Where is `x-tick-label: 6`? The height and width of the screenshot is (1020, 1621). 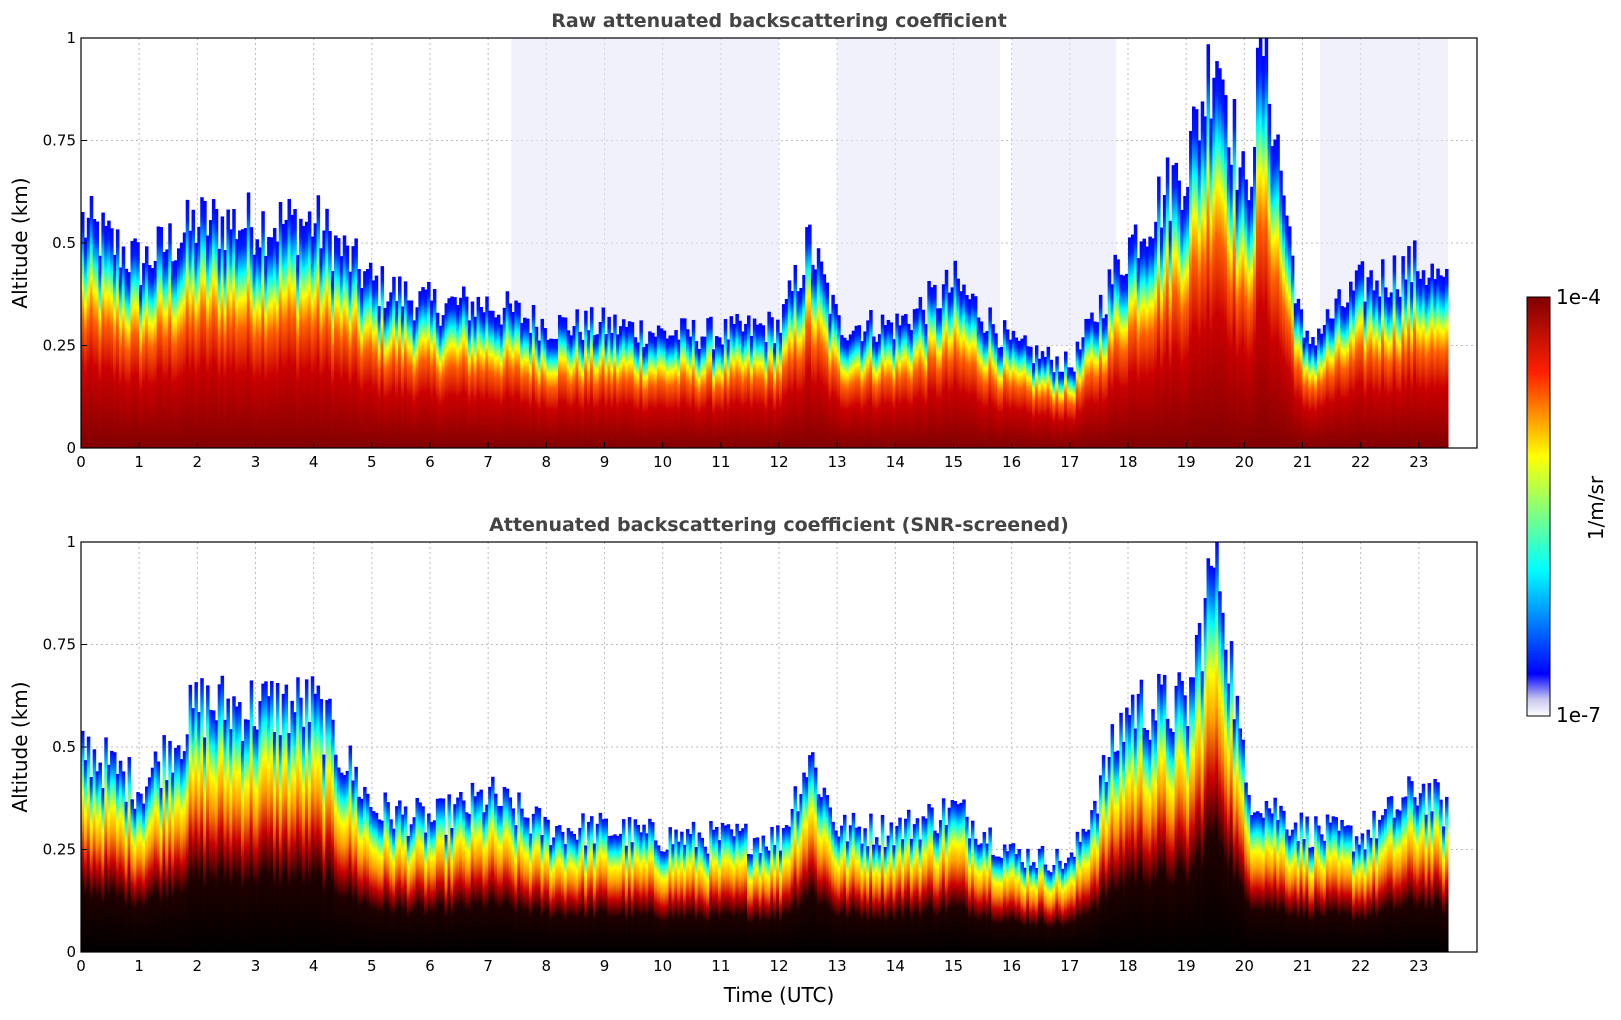
x-tick-label: 6 is located at coordinates (430, 966).